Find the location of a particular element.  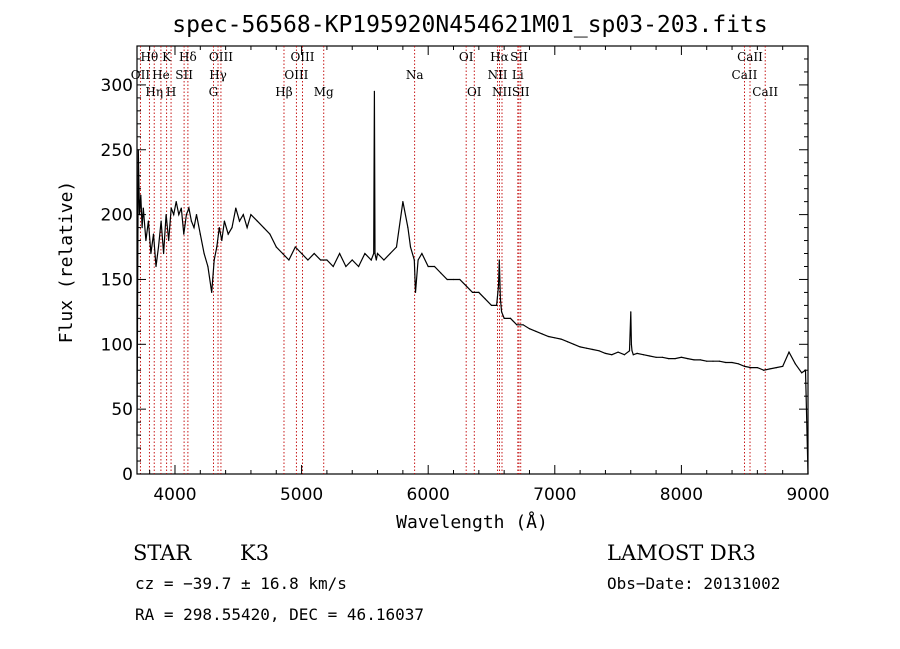

spectral-line-label-18: Hα is located at coordinates (499, 57).